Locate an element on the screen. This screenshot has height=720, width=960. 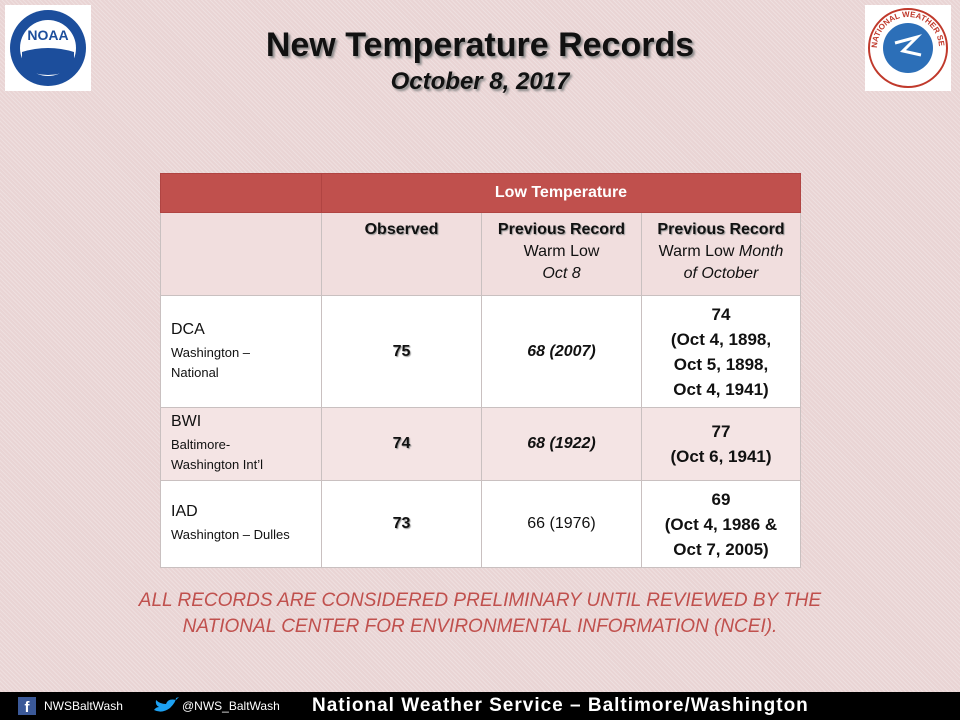
station-cell: BWI Baltimore-Washington Int’l is located at coordinates (241, 444).